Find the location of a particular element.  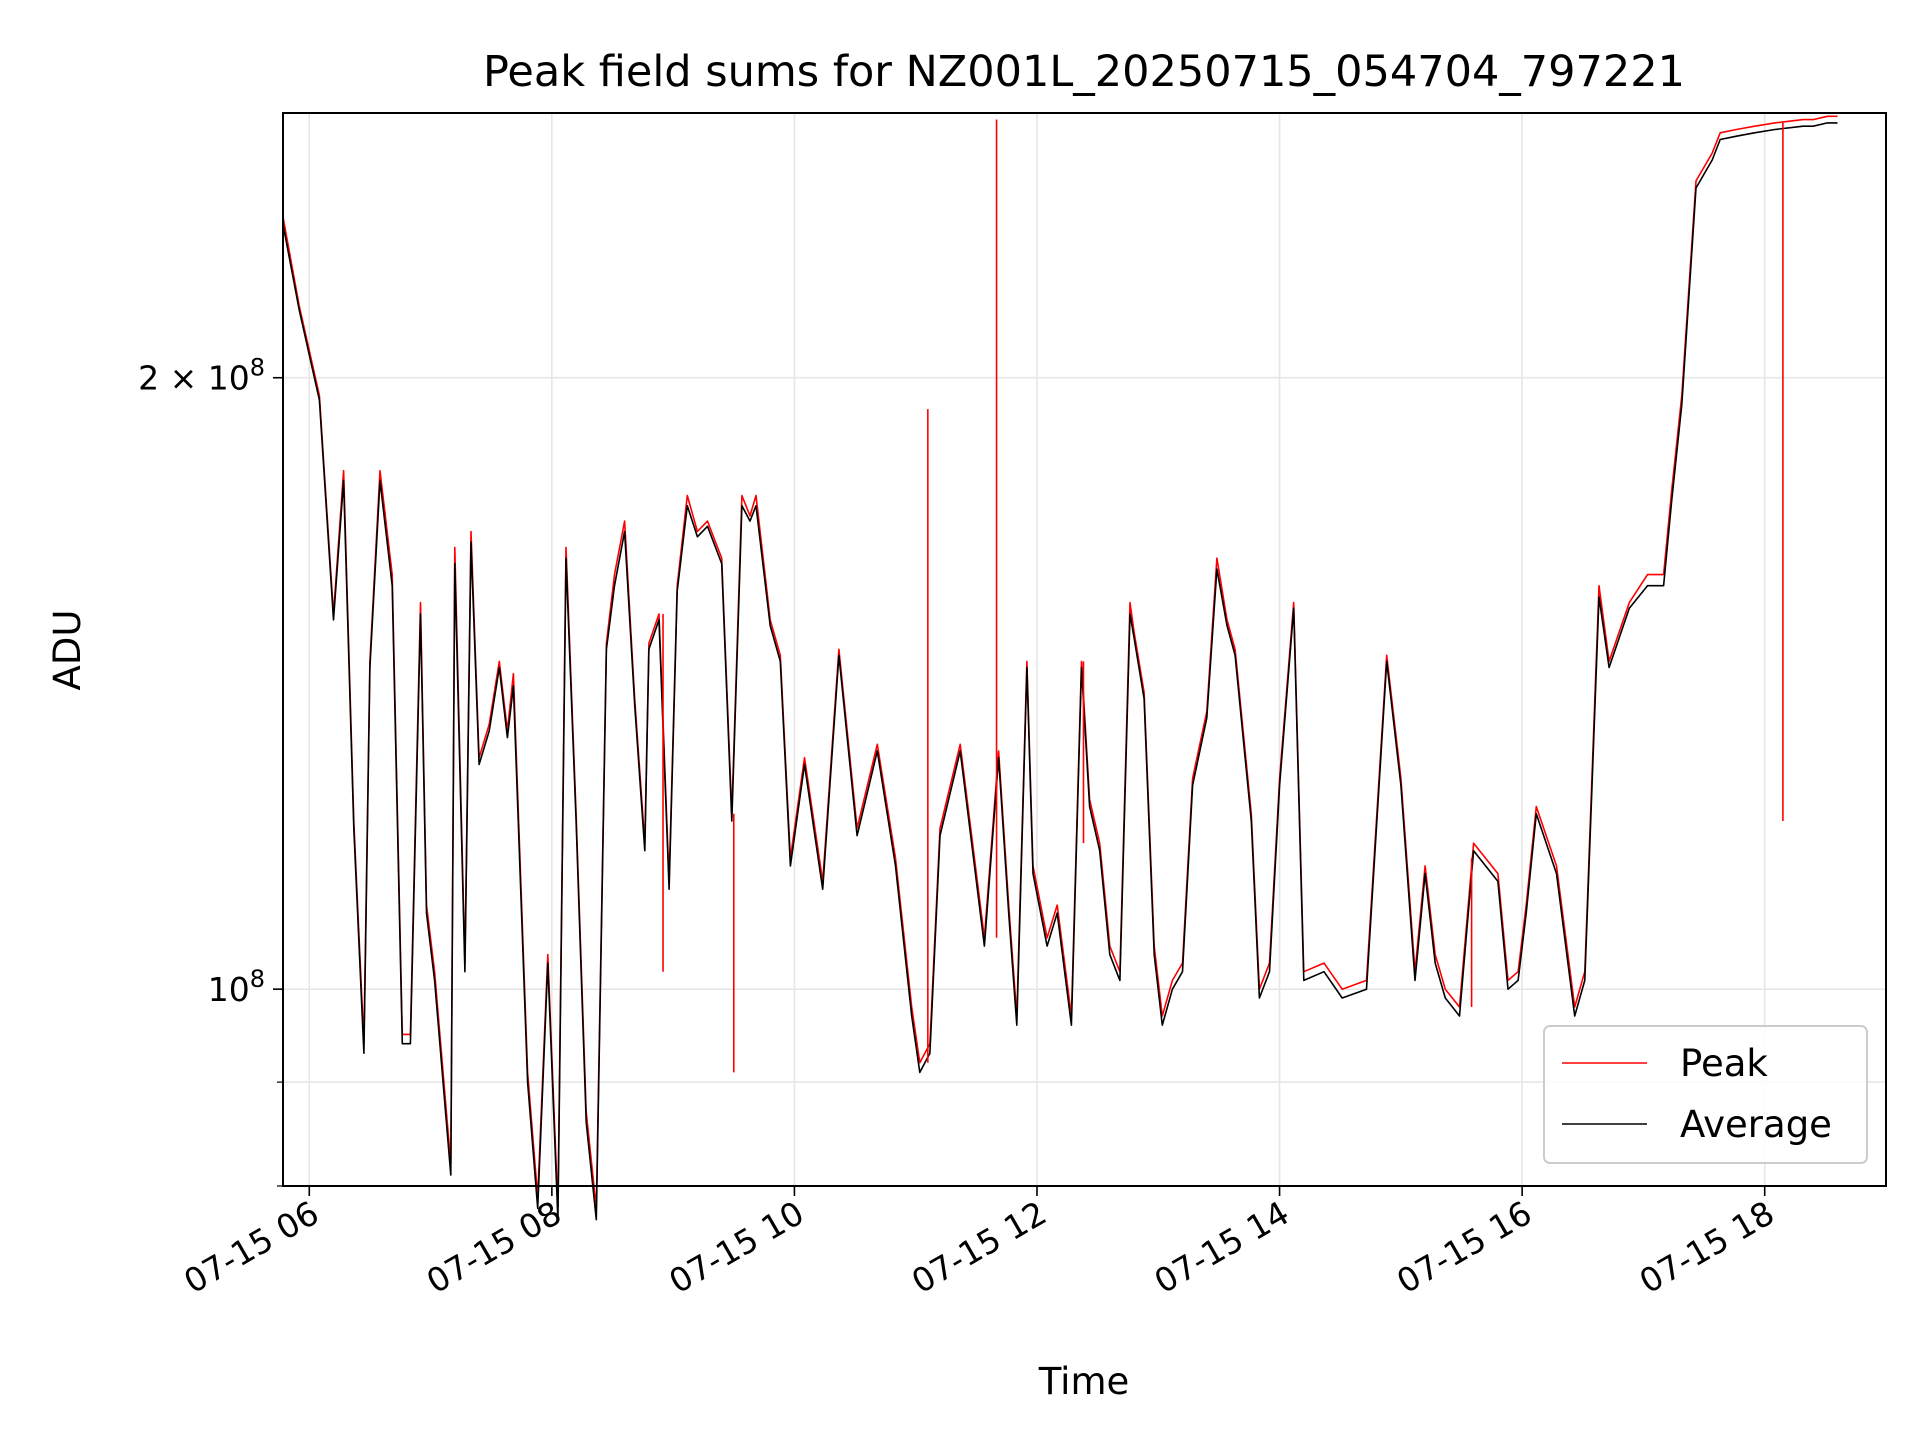

legend-label-peak: Peak is located at coordinates (1724, 1063).